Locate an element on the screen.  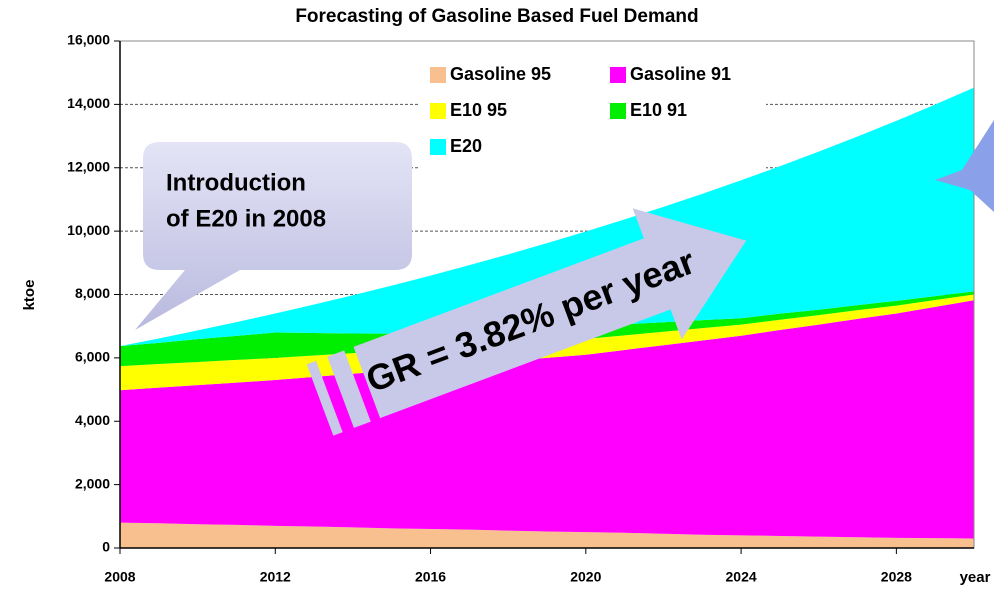
y-tick-label: 12,000 is located at coordinates (88, 166).